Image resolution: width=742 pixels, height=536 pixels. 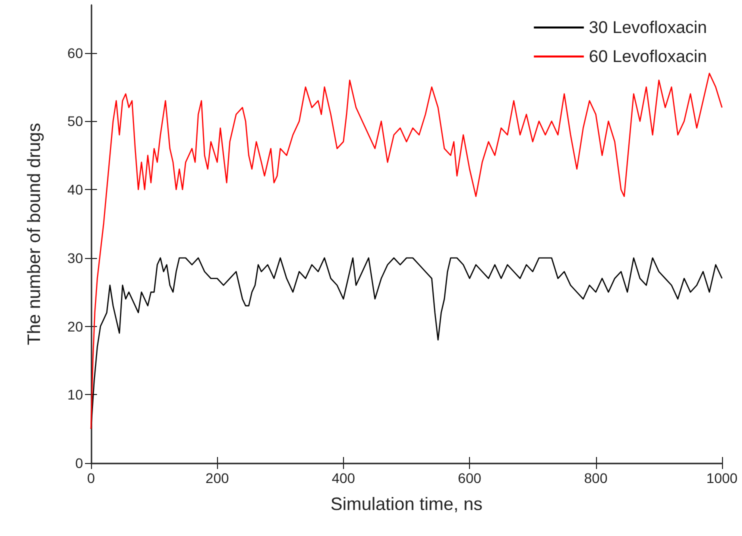 What do you see at coordinates (75, 52) in the screenshot?
I see `y-tick-label: 60` at bounding box center [75, 52].